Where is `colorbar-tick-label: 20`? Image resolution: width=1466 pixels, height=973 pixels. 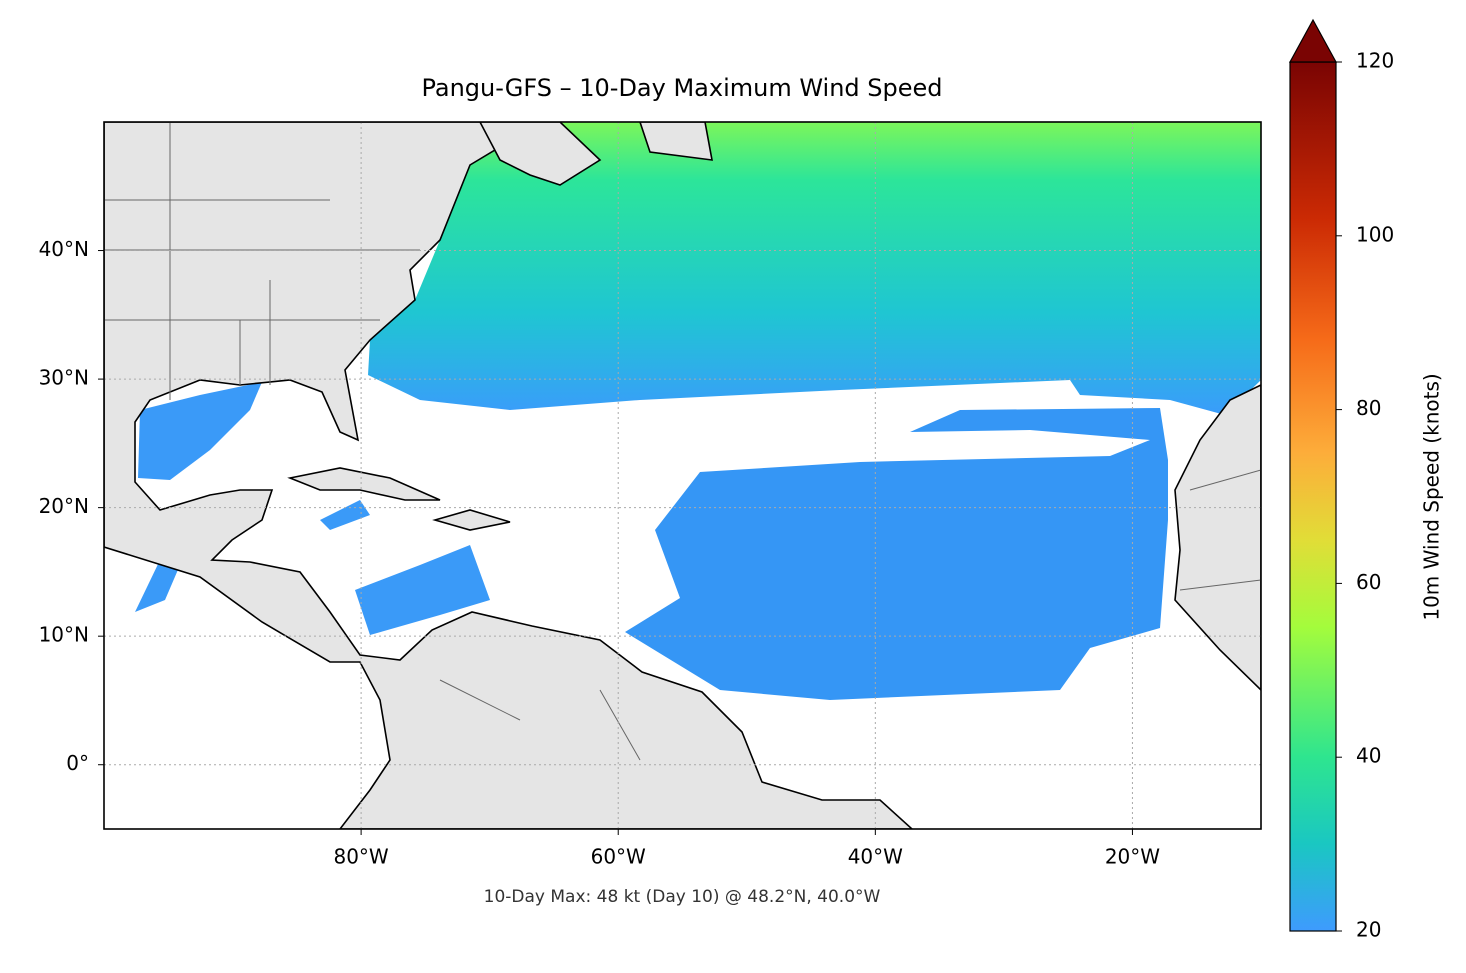
colorbar-tick-label: 20 is located at coordinates (1368, 930).